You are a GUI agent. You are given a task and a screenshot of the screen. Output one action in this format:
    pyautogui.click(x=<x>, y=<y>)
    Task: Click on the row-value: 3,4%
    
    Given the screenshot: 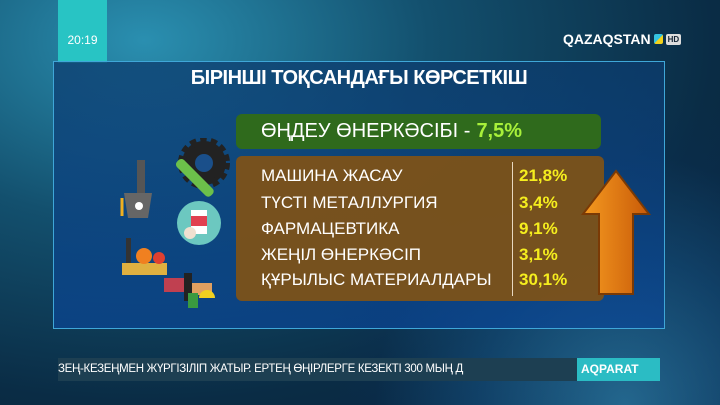 What is the action you would take?
    pyautogui.click(x=538, y=202)
    